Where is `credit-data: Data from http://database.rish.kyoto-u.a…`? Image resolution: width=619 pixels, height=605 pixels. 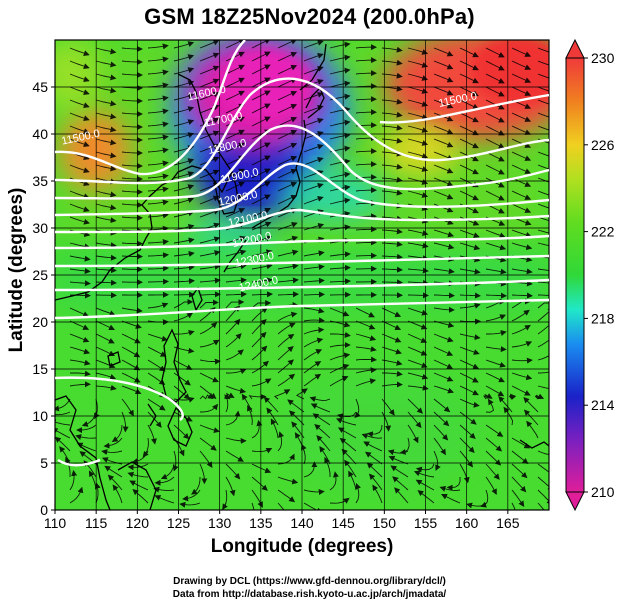 credit-data: Data from http://database.rish.kyoto-u.a… is located at coordinates (309, 594).